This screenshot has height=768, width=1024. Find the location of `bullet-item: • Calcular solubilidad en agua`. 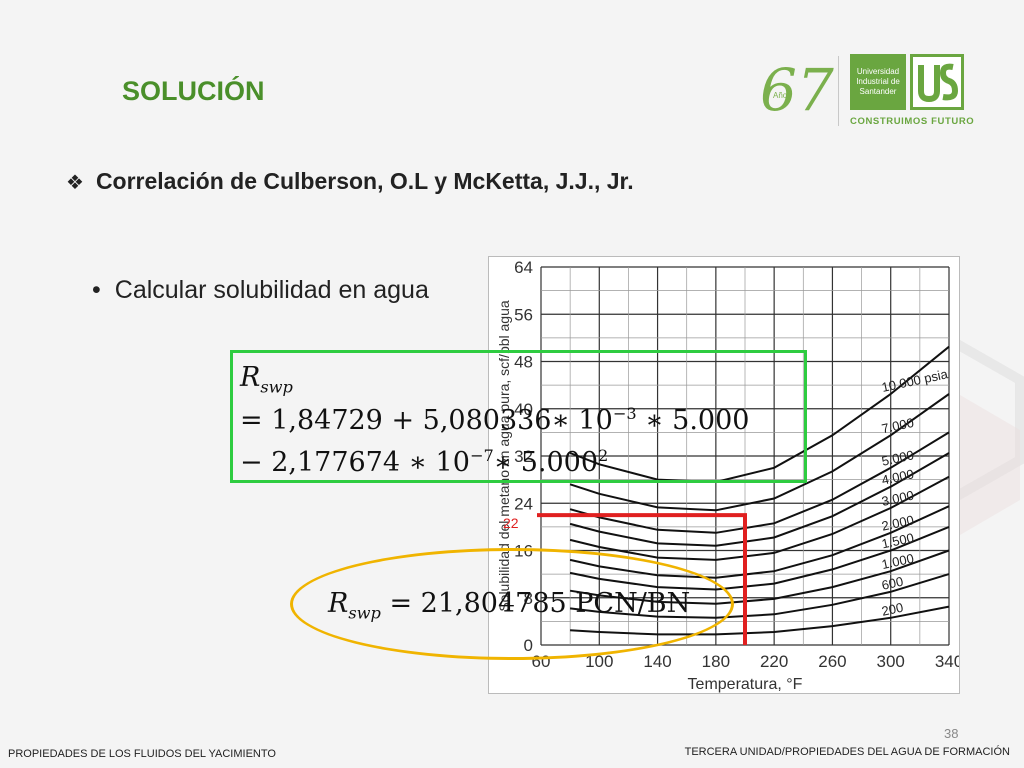

bullet-item: • Calcular solubilidad en agua is located at coordinates (260, 290).